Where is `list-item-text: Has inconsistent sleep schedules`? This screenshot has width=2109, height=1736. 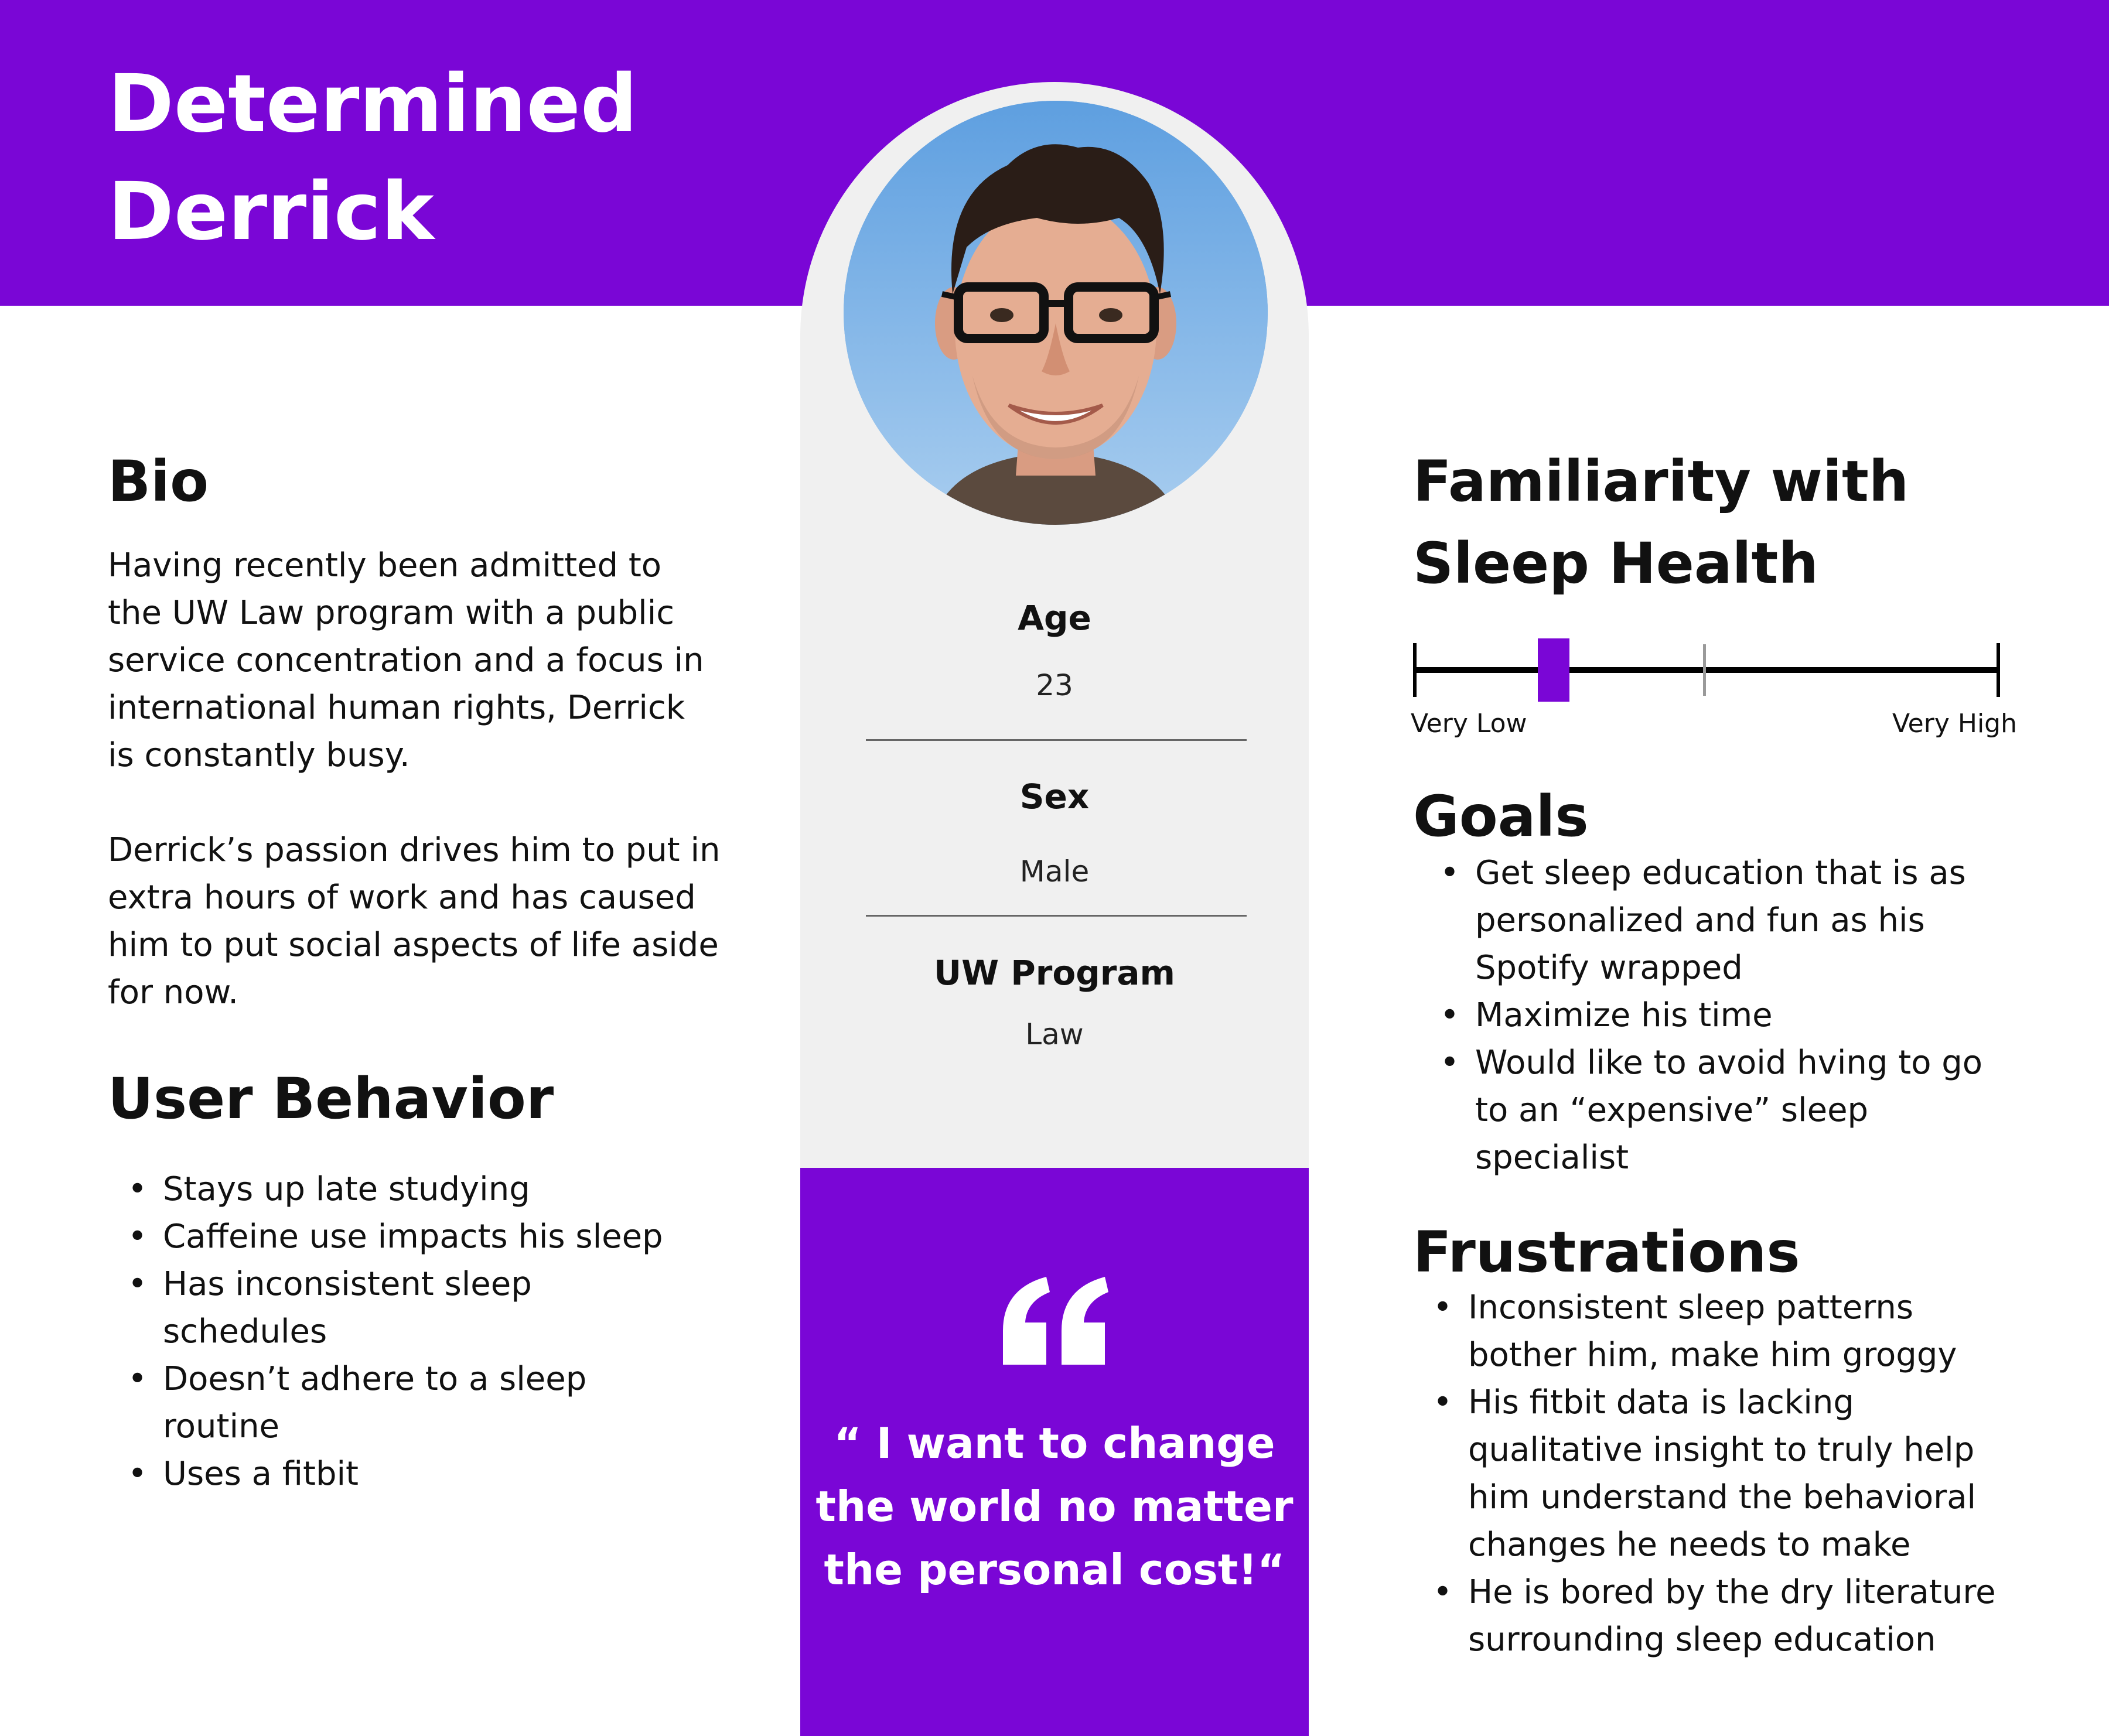 list-item-text: Has inconsistent sleep schedules is located at coordinates (347, 1308).